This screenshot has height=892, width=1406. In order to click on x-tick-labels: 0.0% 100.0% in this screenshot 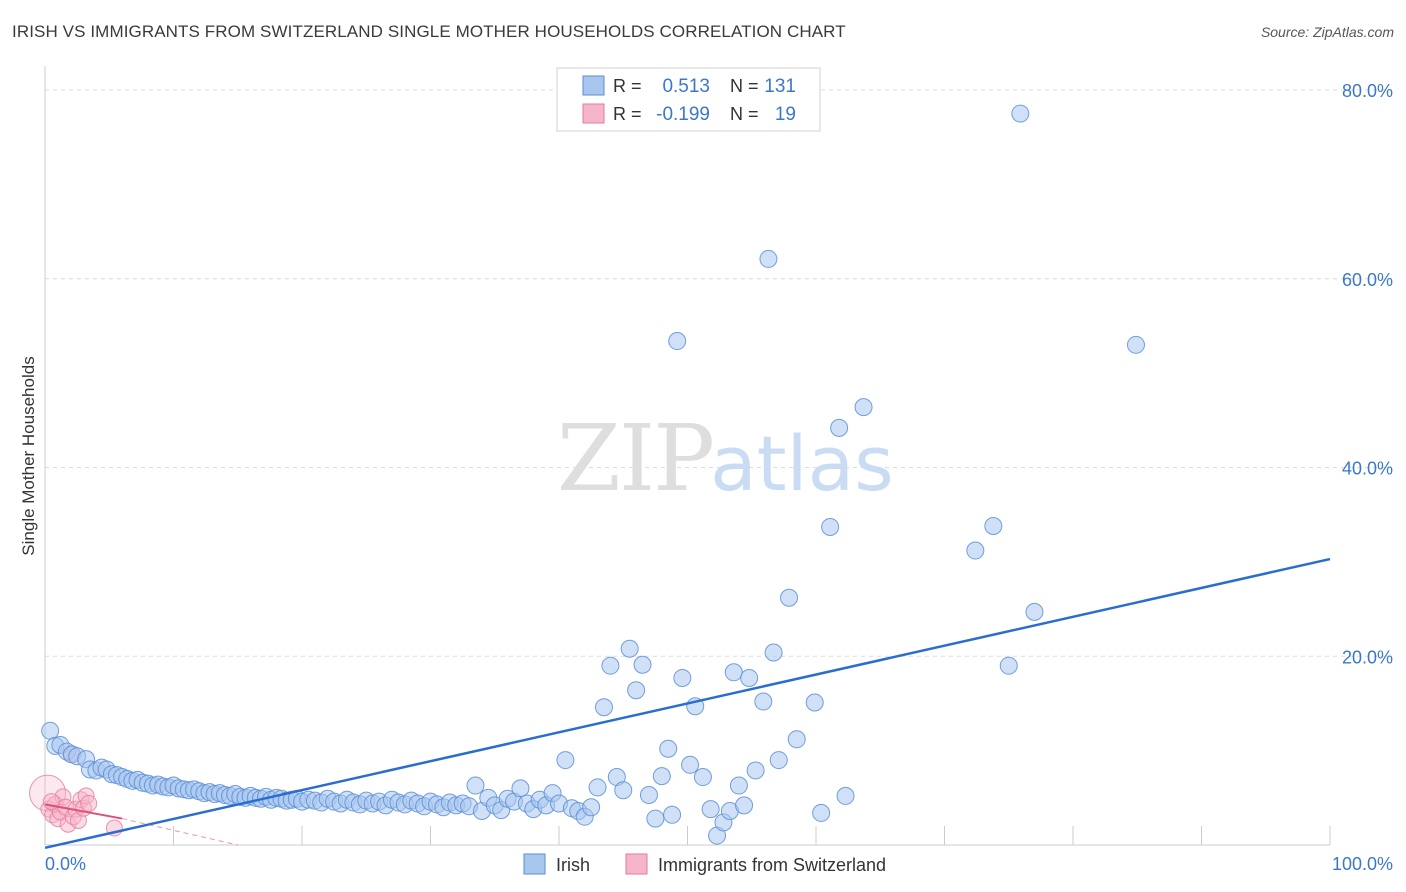, I will do `click(719, 864)`.